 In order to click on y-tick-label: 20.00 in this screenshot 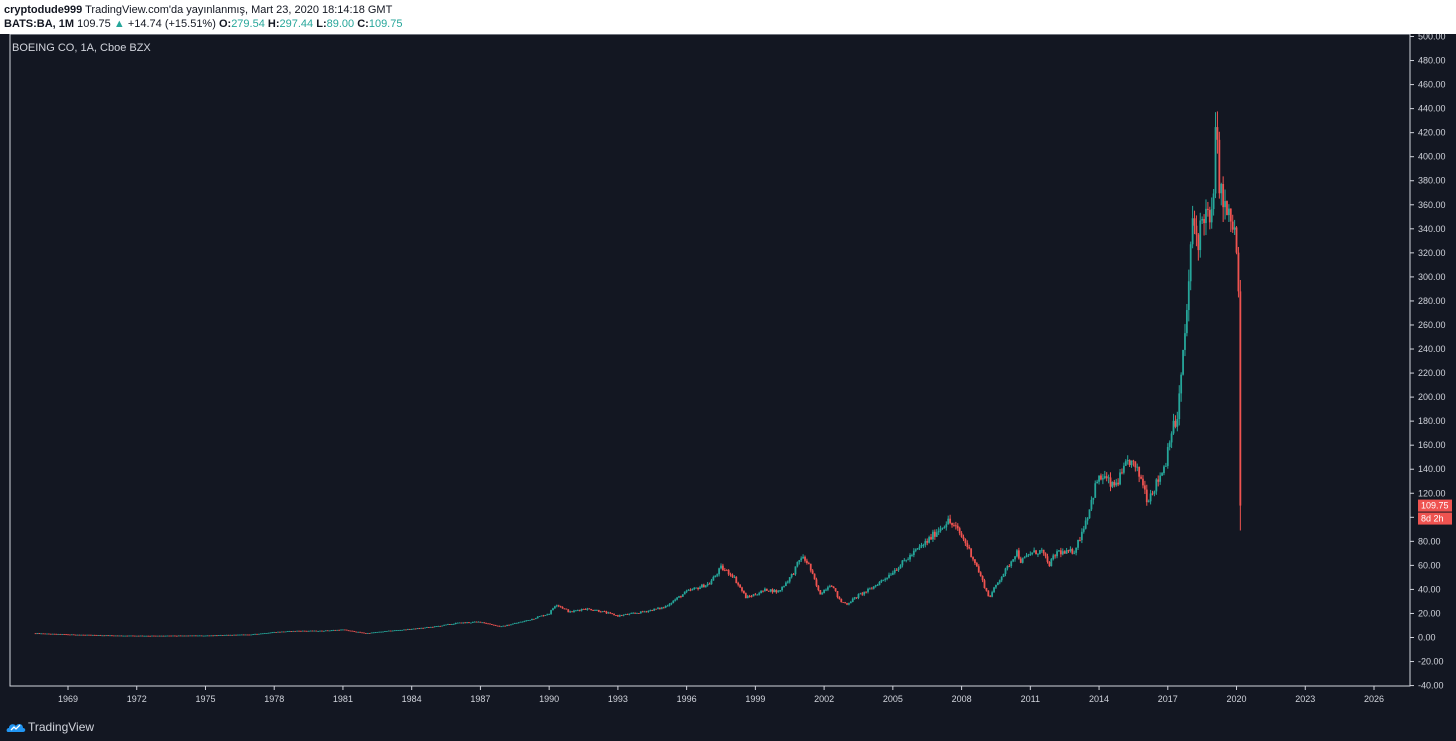, I will do `click(1429, 613)`.